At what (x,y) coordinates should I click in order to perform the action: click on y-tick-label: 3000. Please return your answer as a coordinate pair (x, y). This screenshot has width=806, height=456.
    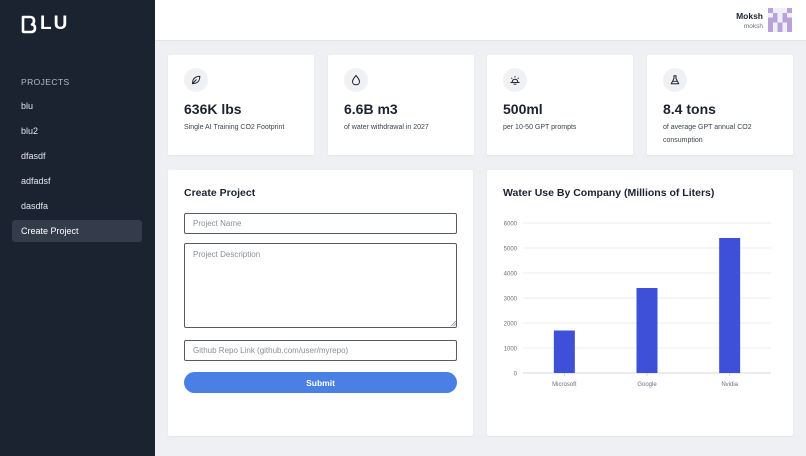
    Looking at the image, I should click on (511, 300).